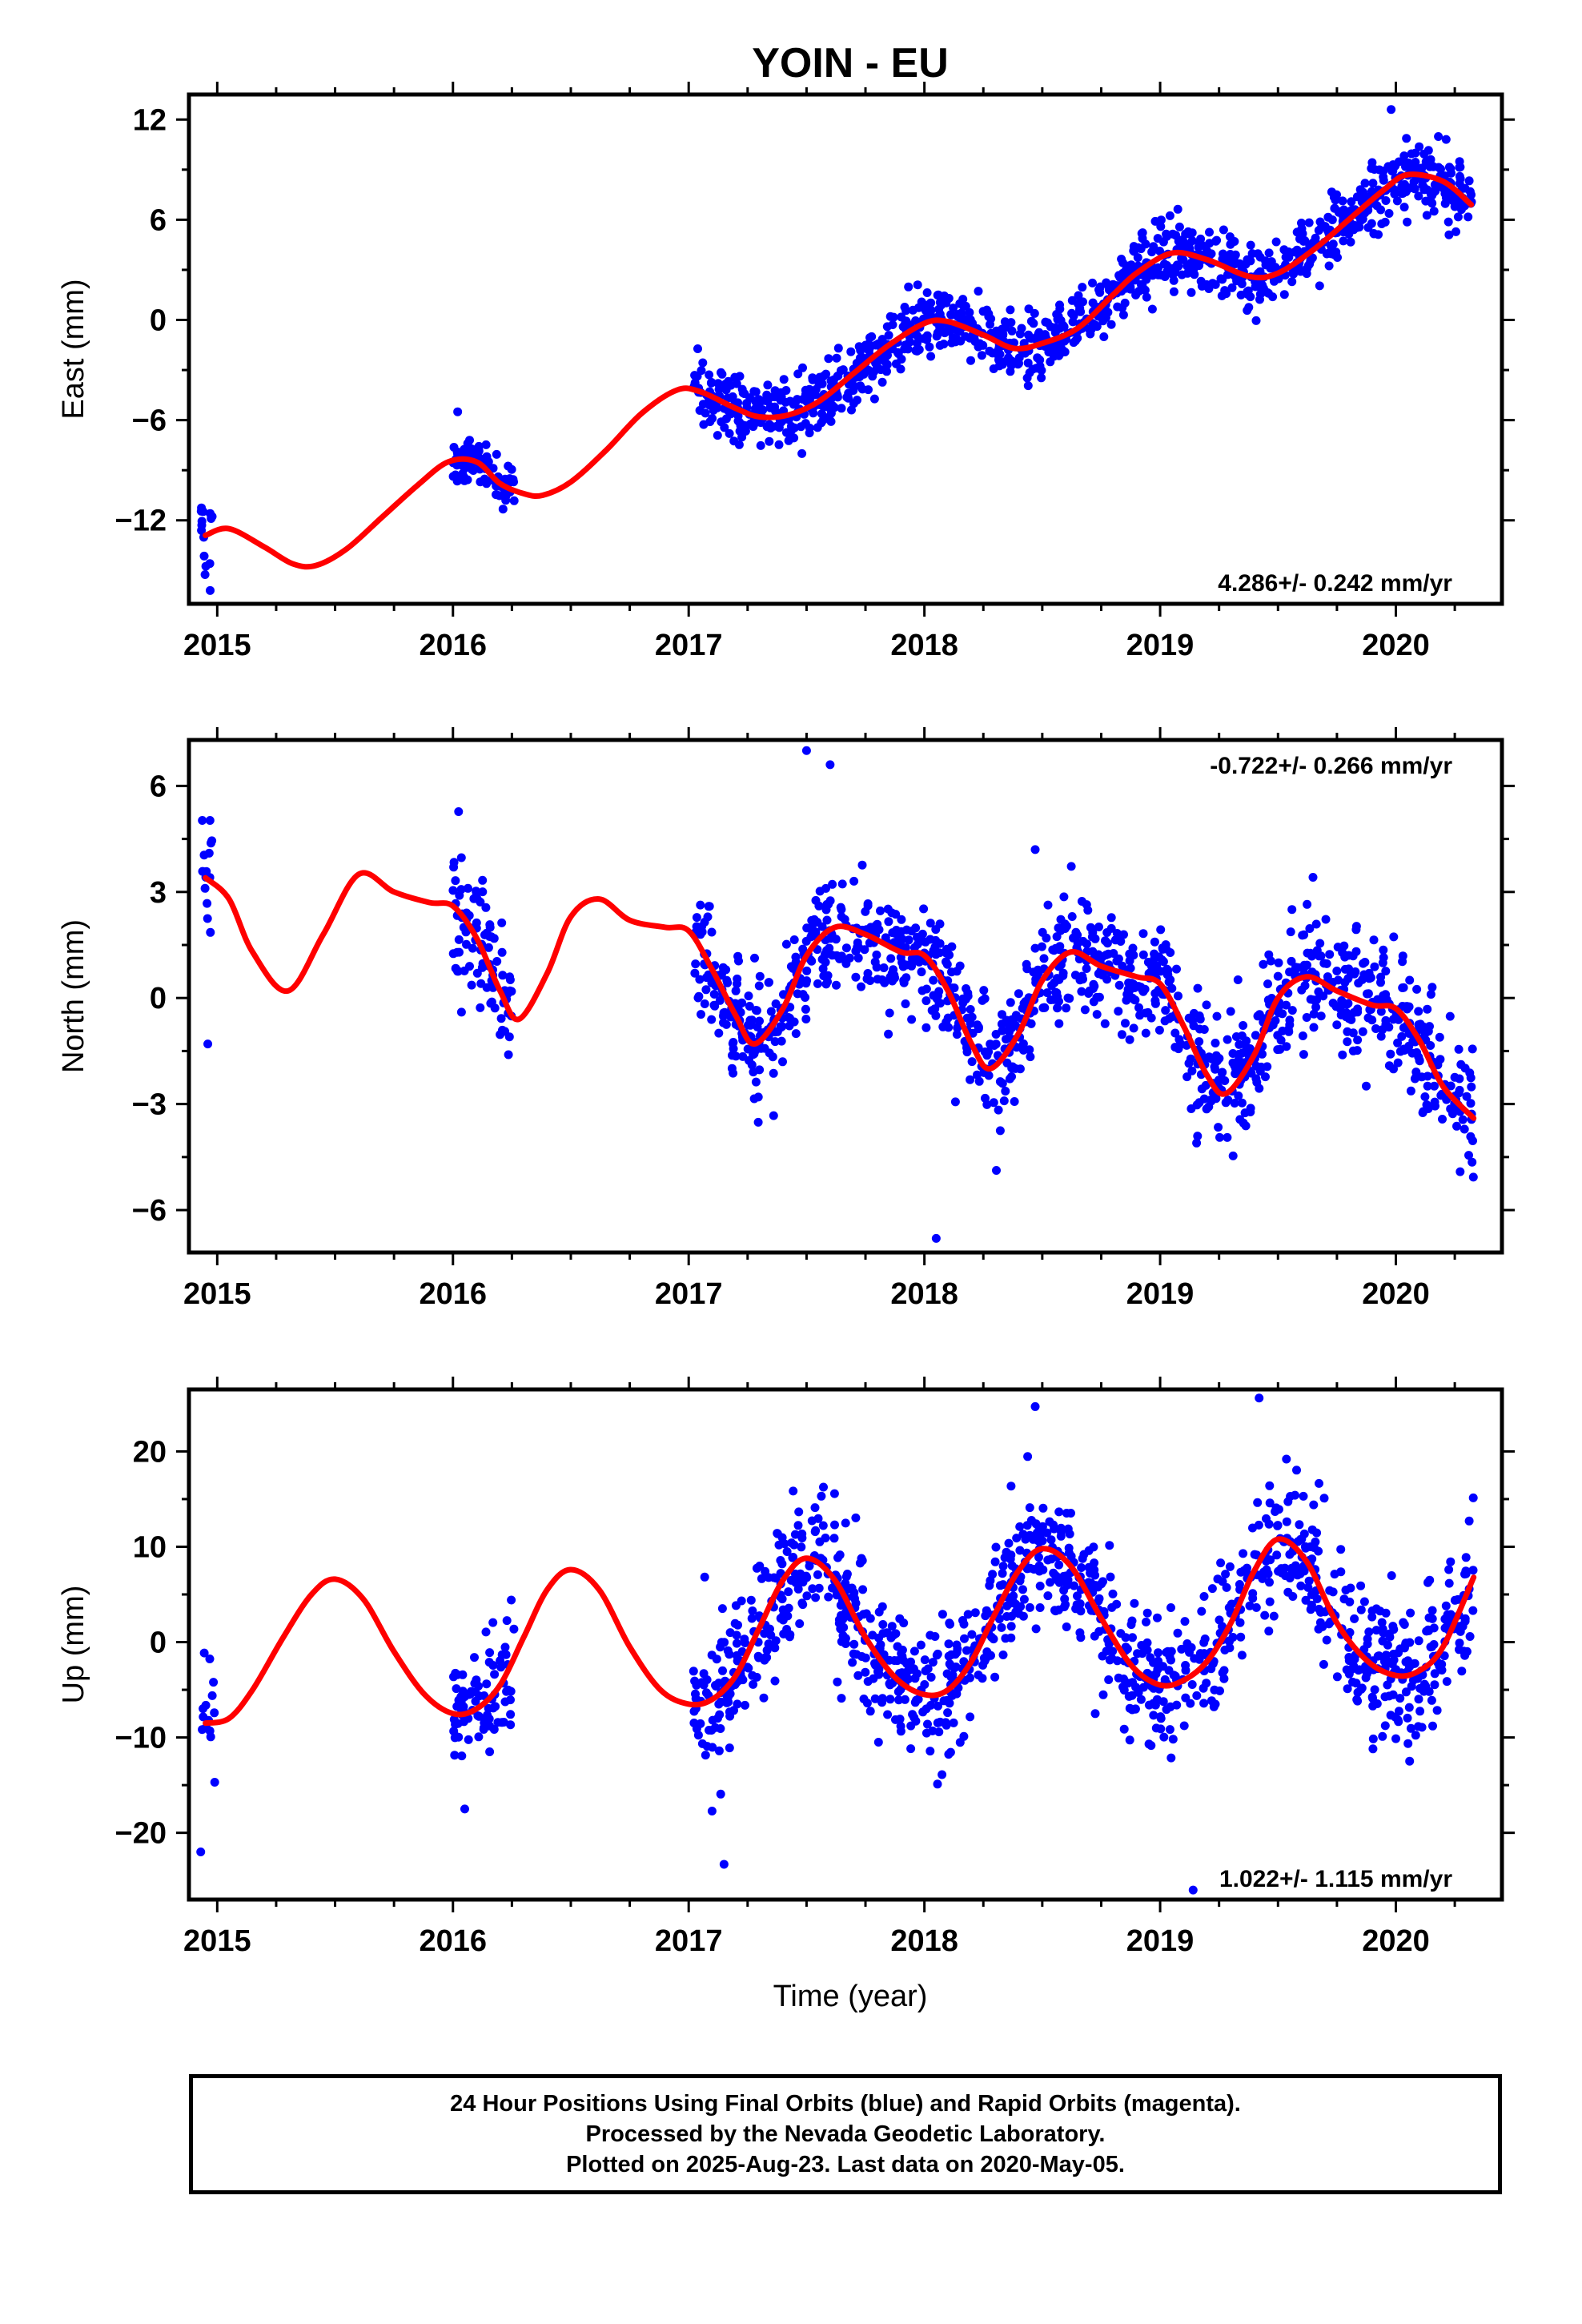 Image resolution: width=1582 pixels, height=2324 pixels. Describe the element at coordinates (150, 1452) in the screenshot. I see `y-tick-label: 20` at that location.